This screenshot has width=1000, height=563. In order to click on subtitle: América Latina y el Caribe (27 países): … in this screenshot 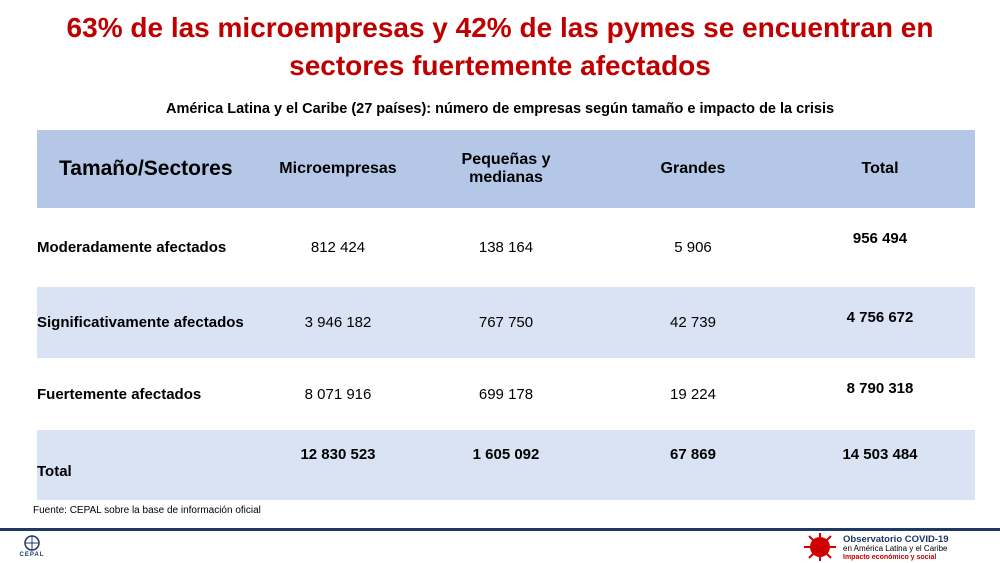, I will do `click(500, 109)`.